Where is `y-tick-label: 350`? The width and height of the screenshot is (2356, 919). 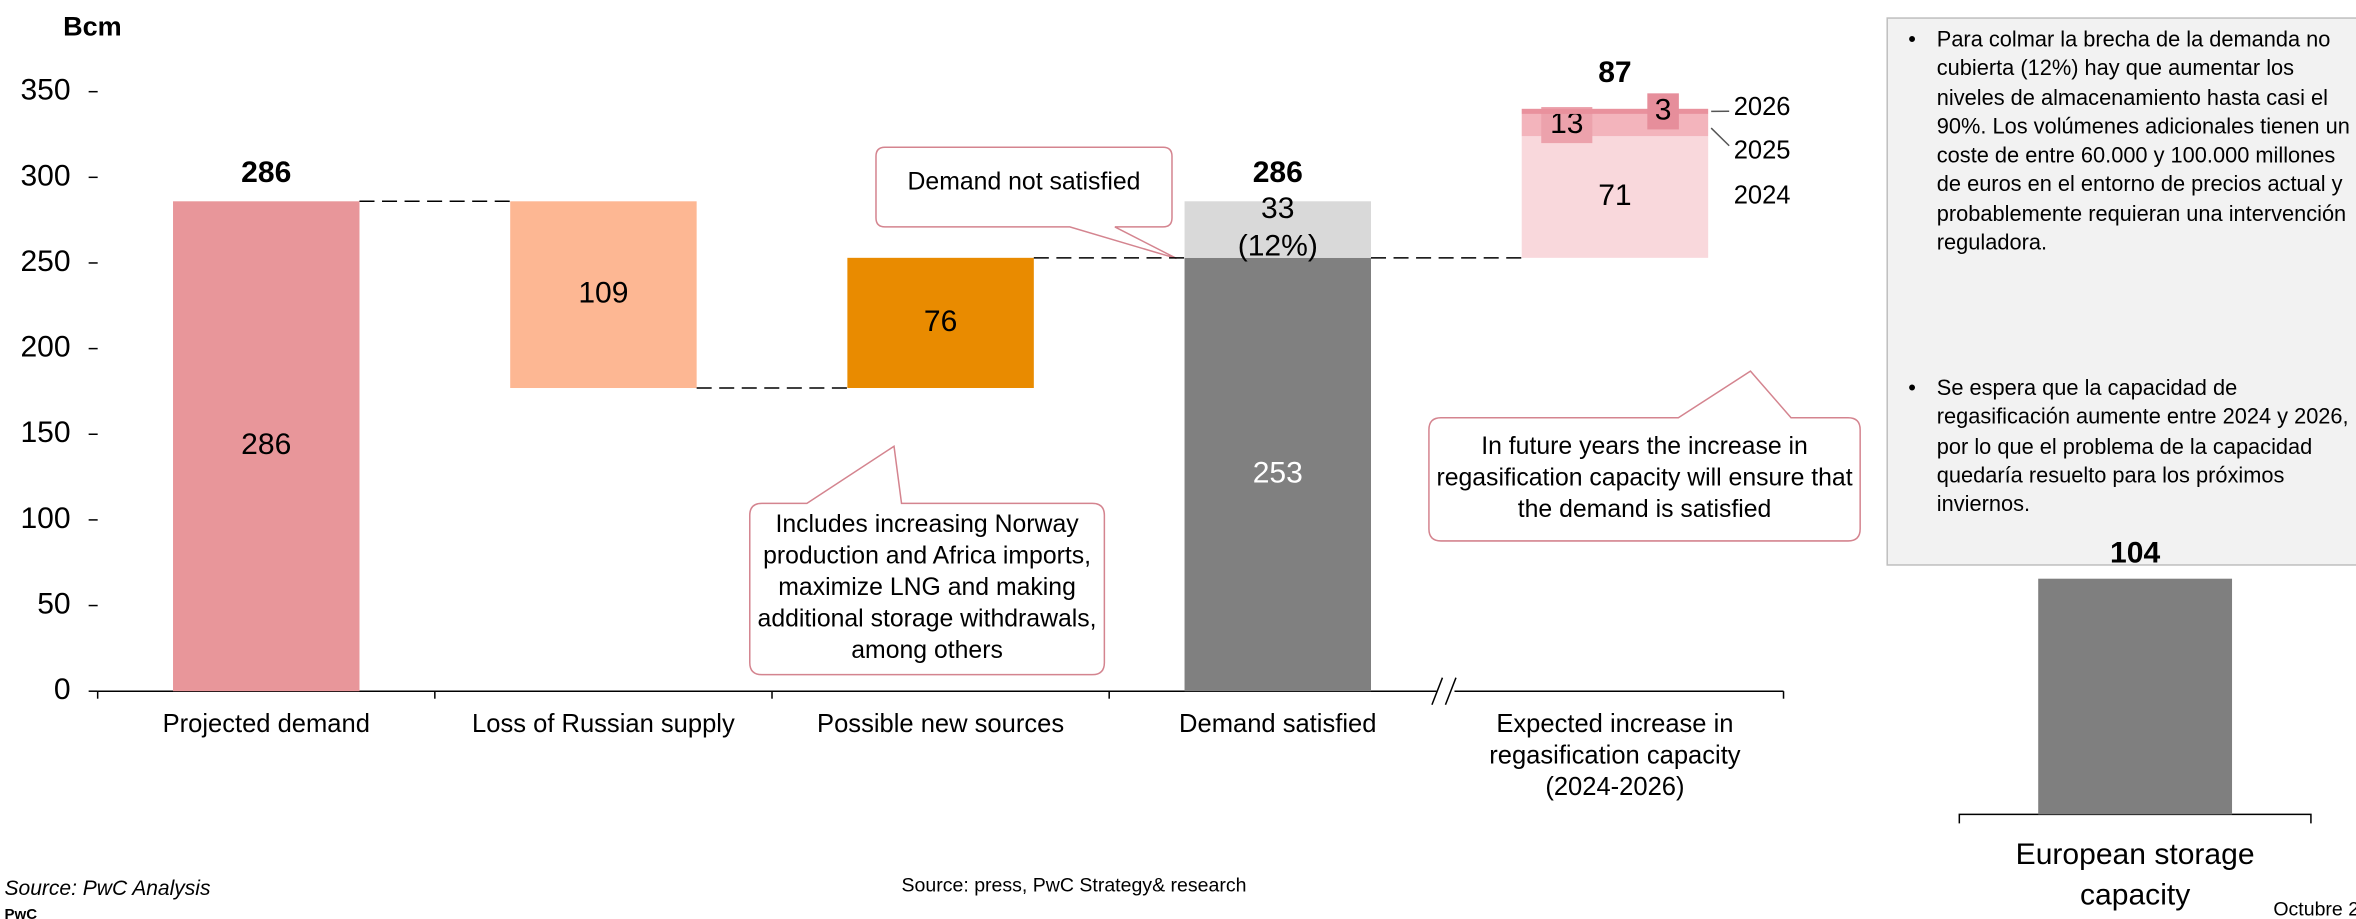
y-tick-label: 350 is located at coordinates (45, 90).